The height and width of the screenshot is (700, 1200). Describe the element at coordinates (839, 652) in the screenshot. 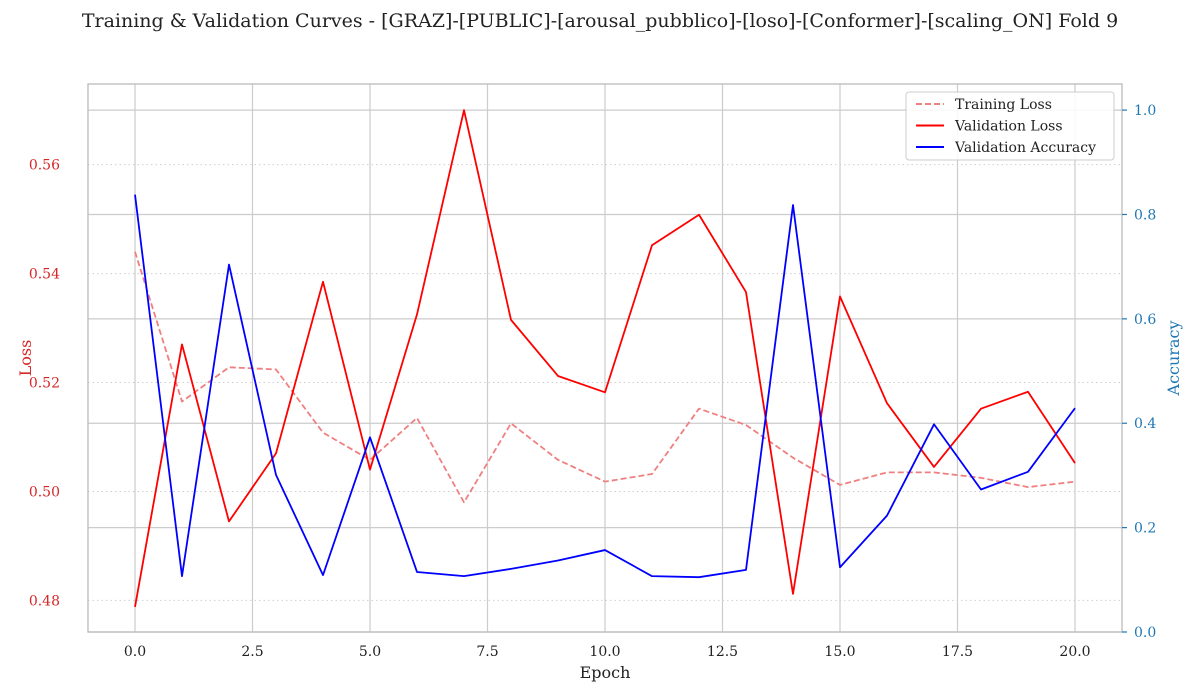

I see `x-tick-label: 15.0` at that location.